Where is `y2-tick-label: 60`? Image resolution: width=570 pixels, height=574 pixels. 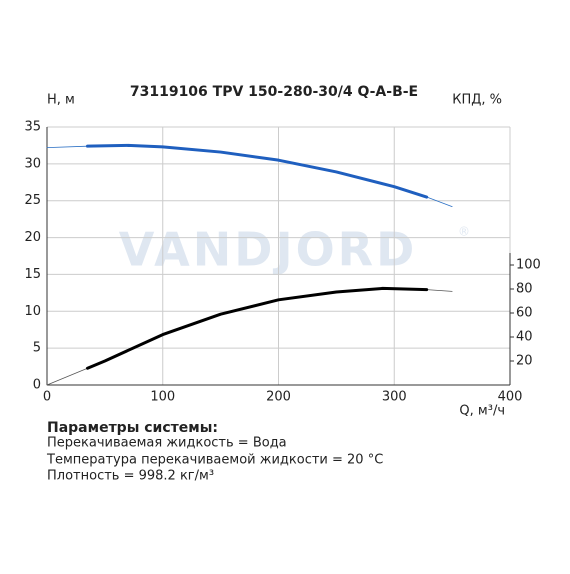 y2-tick-label: 60 is located at coordinates (524, 313).